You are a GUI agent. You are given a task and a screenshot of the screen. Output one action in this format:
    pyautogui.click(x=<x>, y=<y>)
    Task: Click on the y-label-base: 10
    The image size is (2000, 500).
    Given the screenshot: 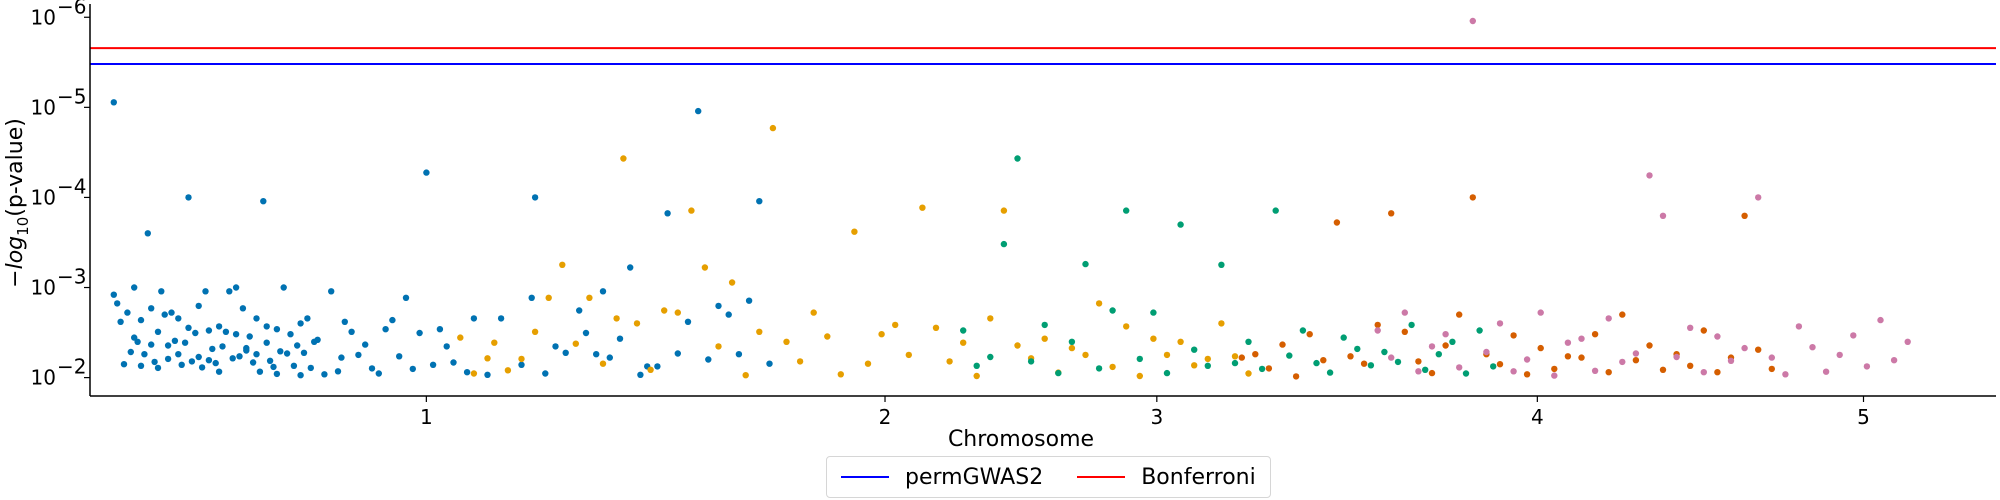 What is the action you would take?
    pyautogui.click(x=23, y=226)
    